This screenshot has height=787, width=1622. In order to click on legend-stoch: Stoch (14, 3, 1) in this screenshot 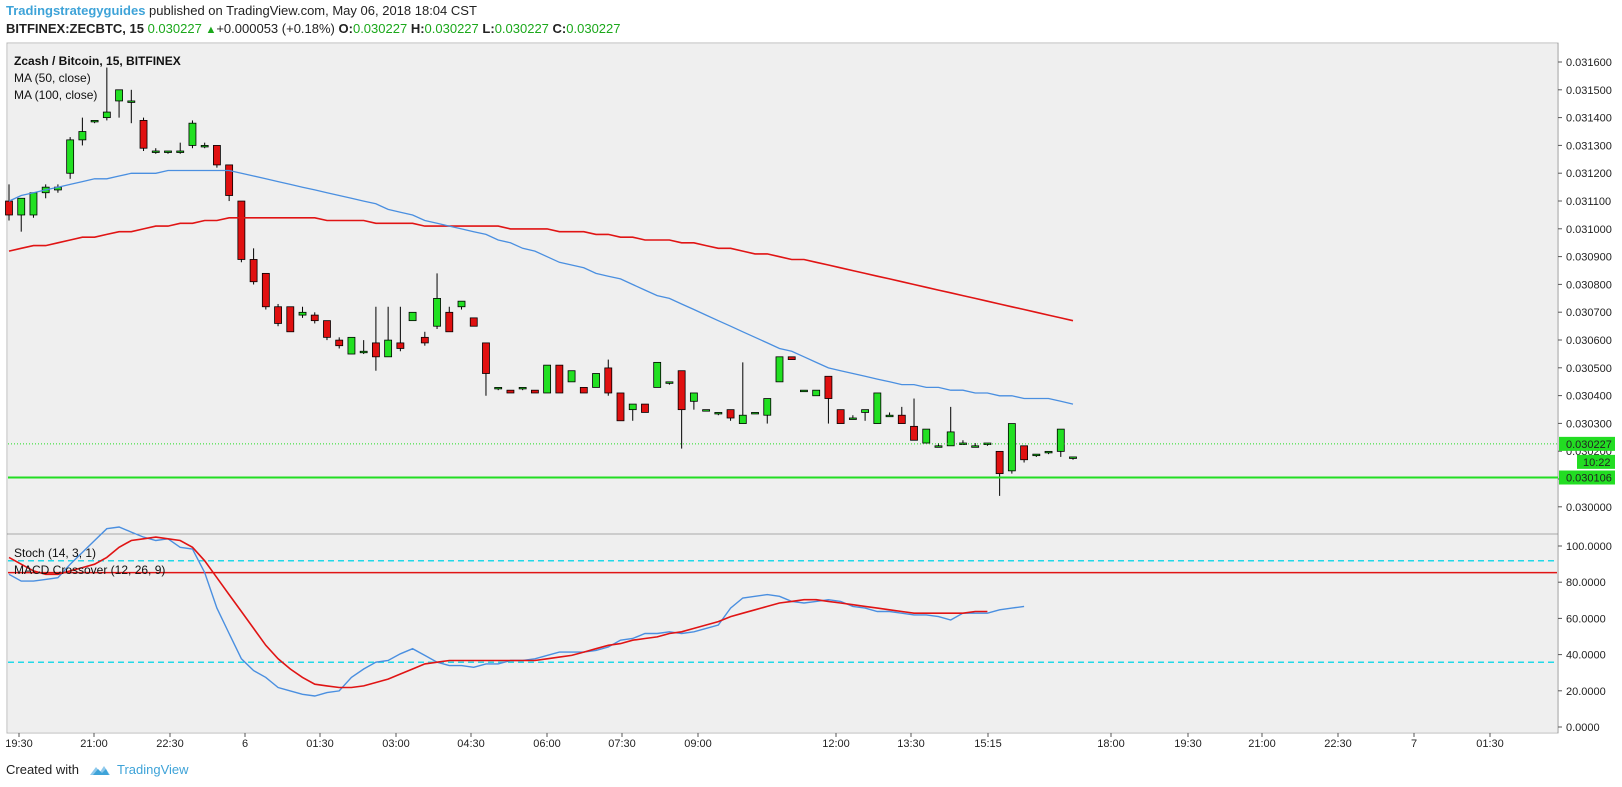, I will do `click(55, 553)`.